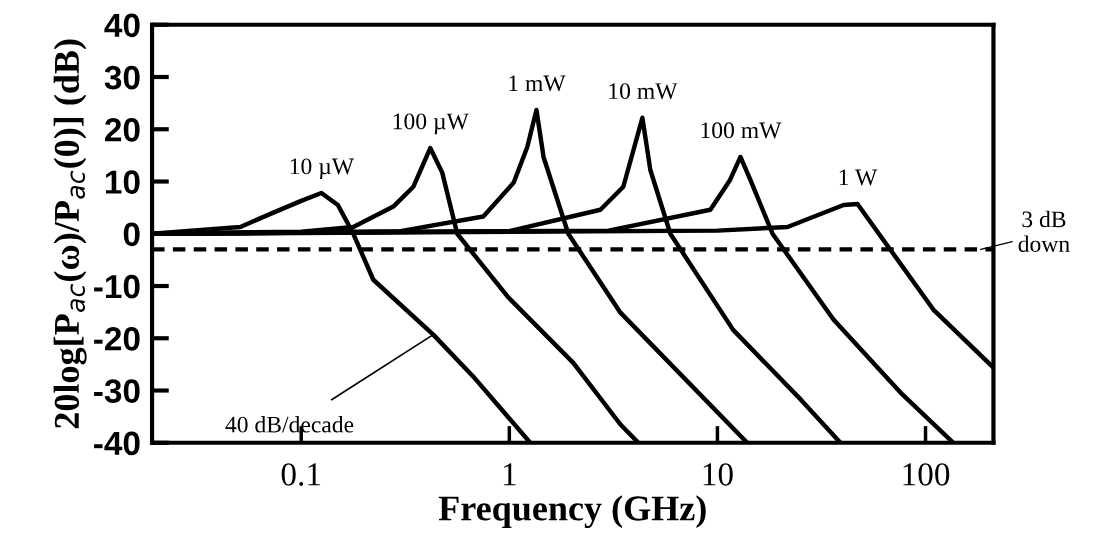 The width and height of the screenshot is (1110, 538). What do you see at coordinates (117, 339) in the screenshot?
I see `y-tick-label: -20` at bounding box center [117, 339].